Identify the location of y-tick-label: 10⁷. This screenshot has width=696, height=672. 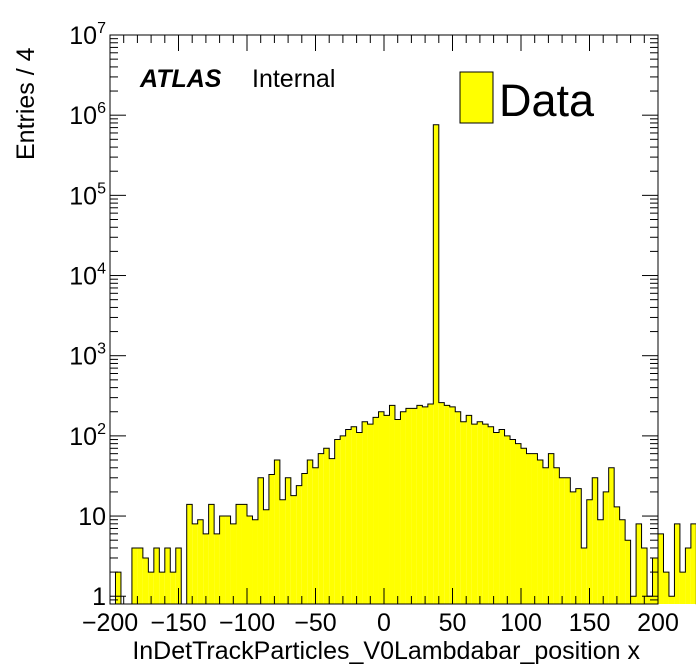
(87, 35).